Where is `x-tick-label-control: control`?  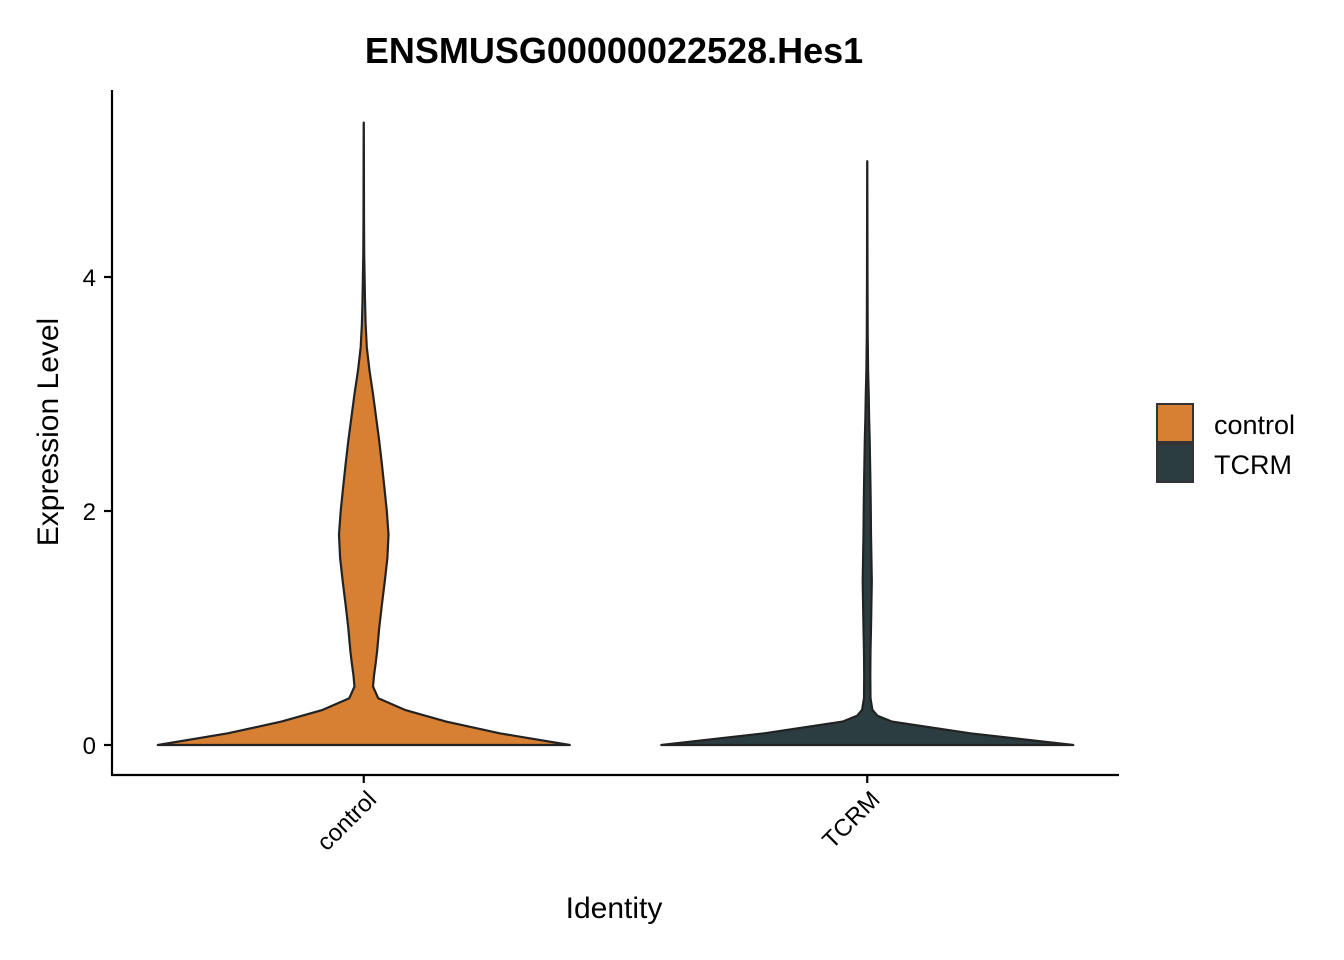
x-tick-label-control: control is located at coordinates (347, 821).